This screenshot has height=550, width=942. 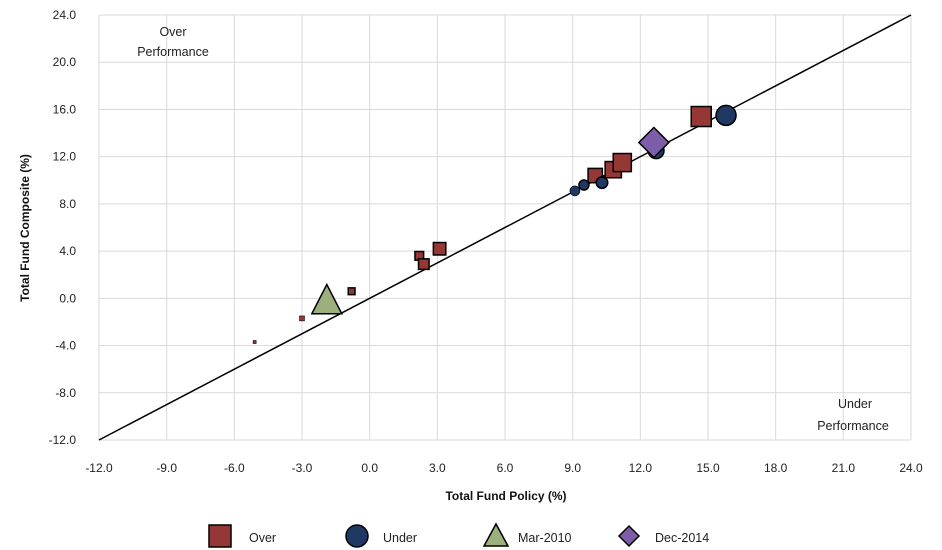 What do you see at coordinates (545, 538) in the screenshot?
I see `legend-mar-2010-label: Mar-2010` at bounding box center [545, 538].